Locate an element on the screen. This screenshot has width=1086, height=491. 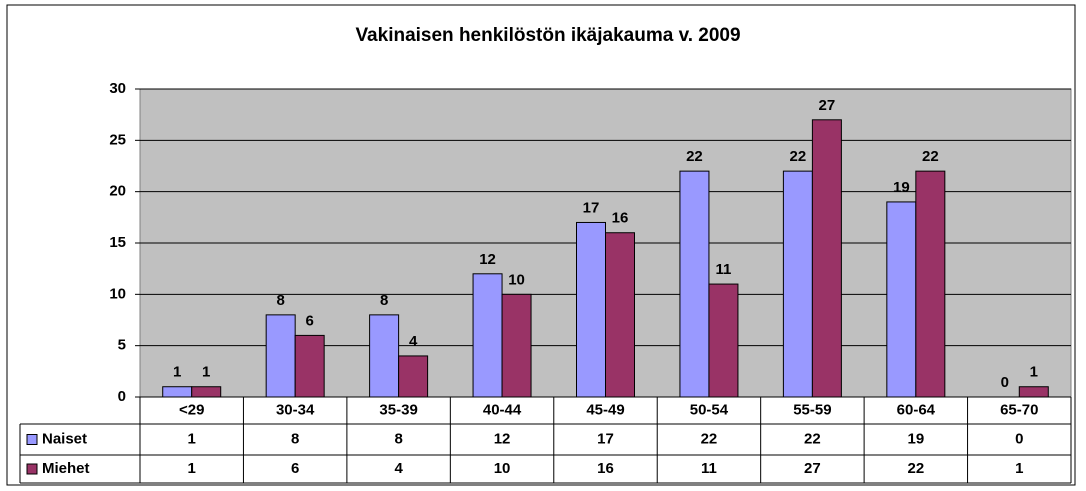
data-label: 0 is located at coordinates (1005, 382).